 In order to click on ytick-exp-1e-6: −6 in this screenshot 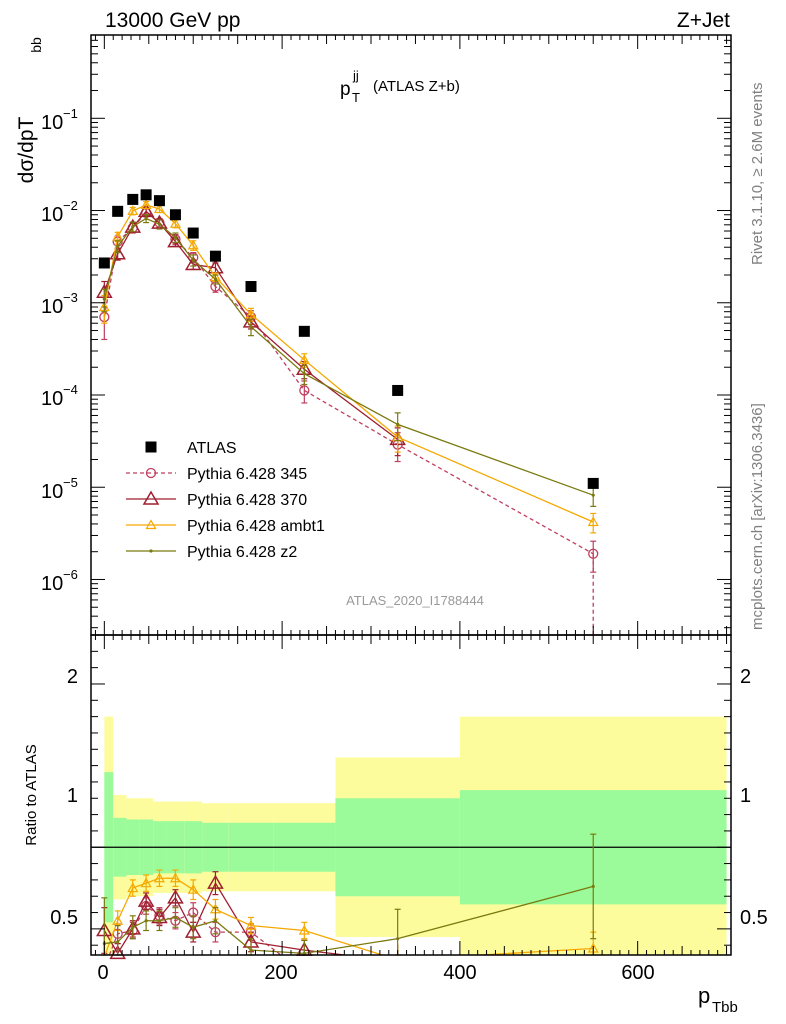, I will do `click(70, 574)`.